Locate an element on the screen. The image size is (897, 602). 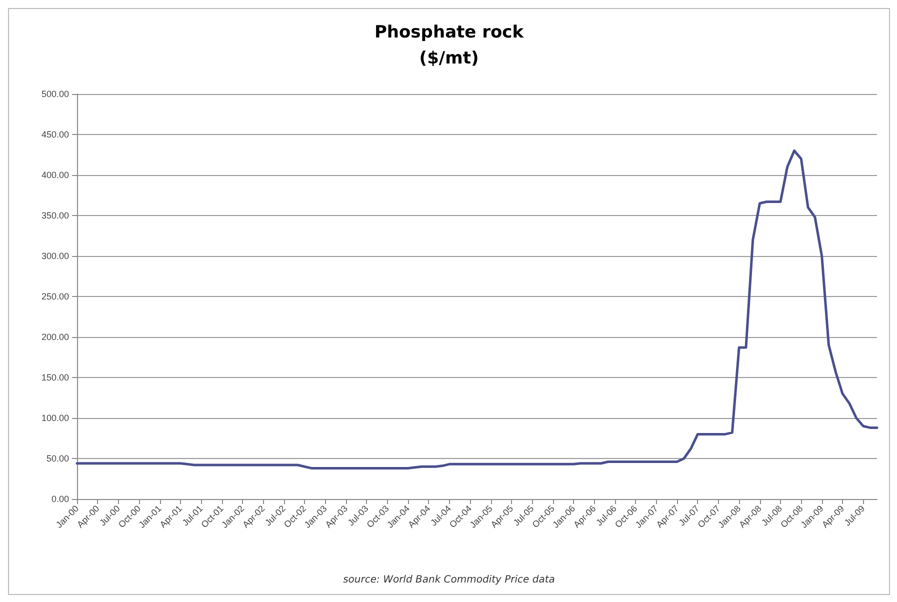
y-tick-label: 0.00 is located at coordinates (60, 499).